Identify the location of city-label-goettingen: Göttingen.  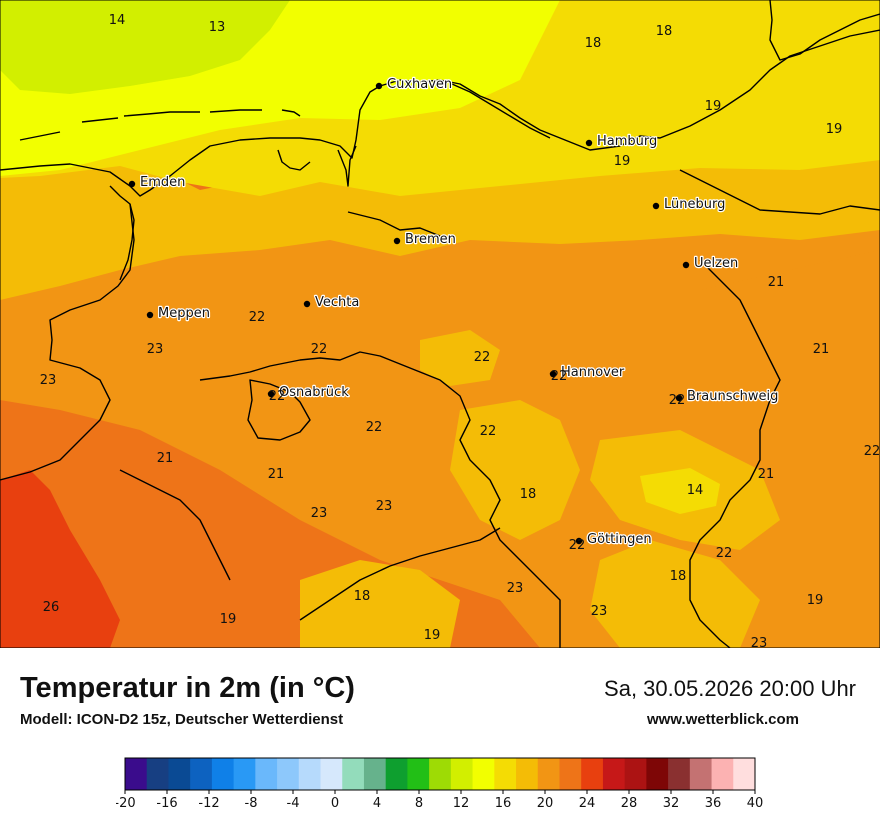
(619, 539).